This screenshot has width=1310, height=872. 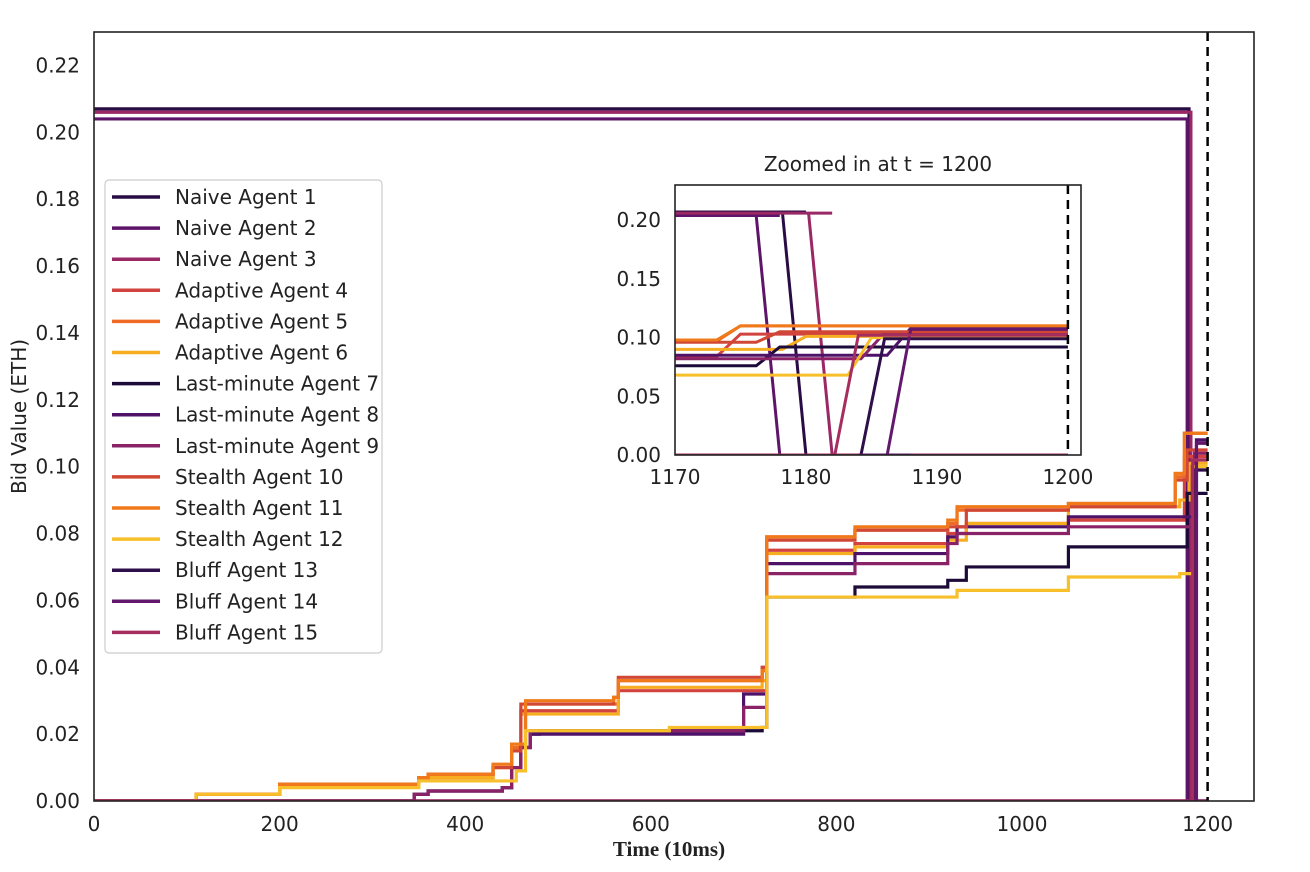 I want to click on legend-label: Stealth Agent 11, so click(x=259, y=508).